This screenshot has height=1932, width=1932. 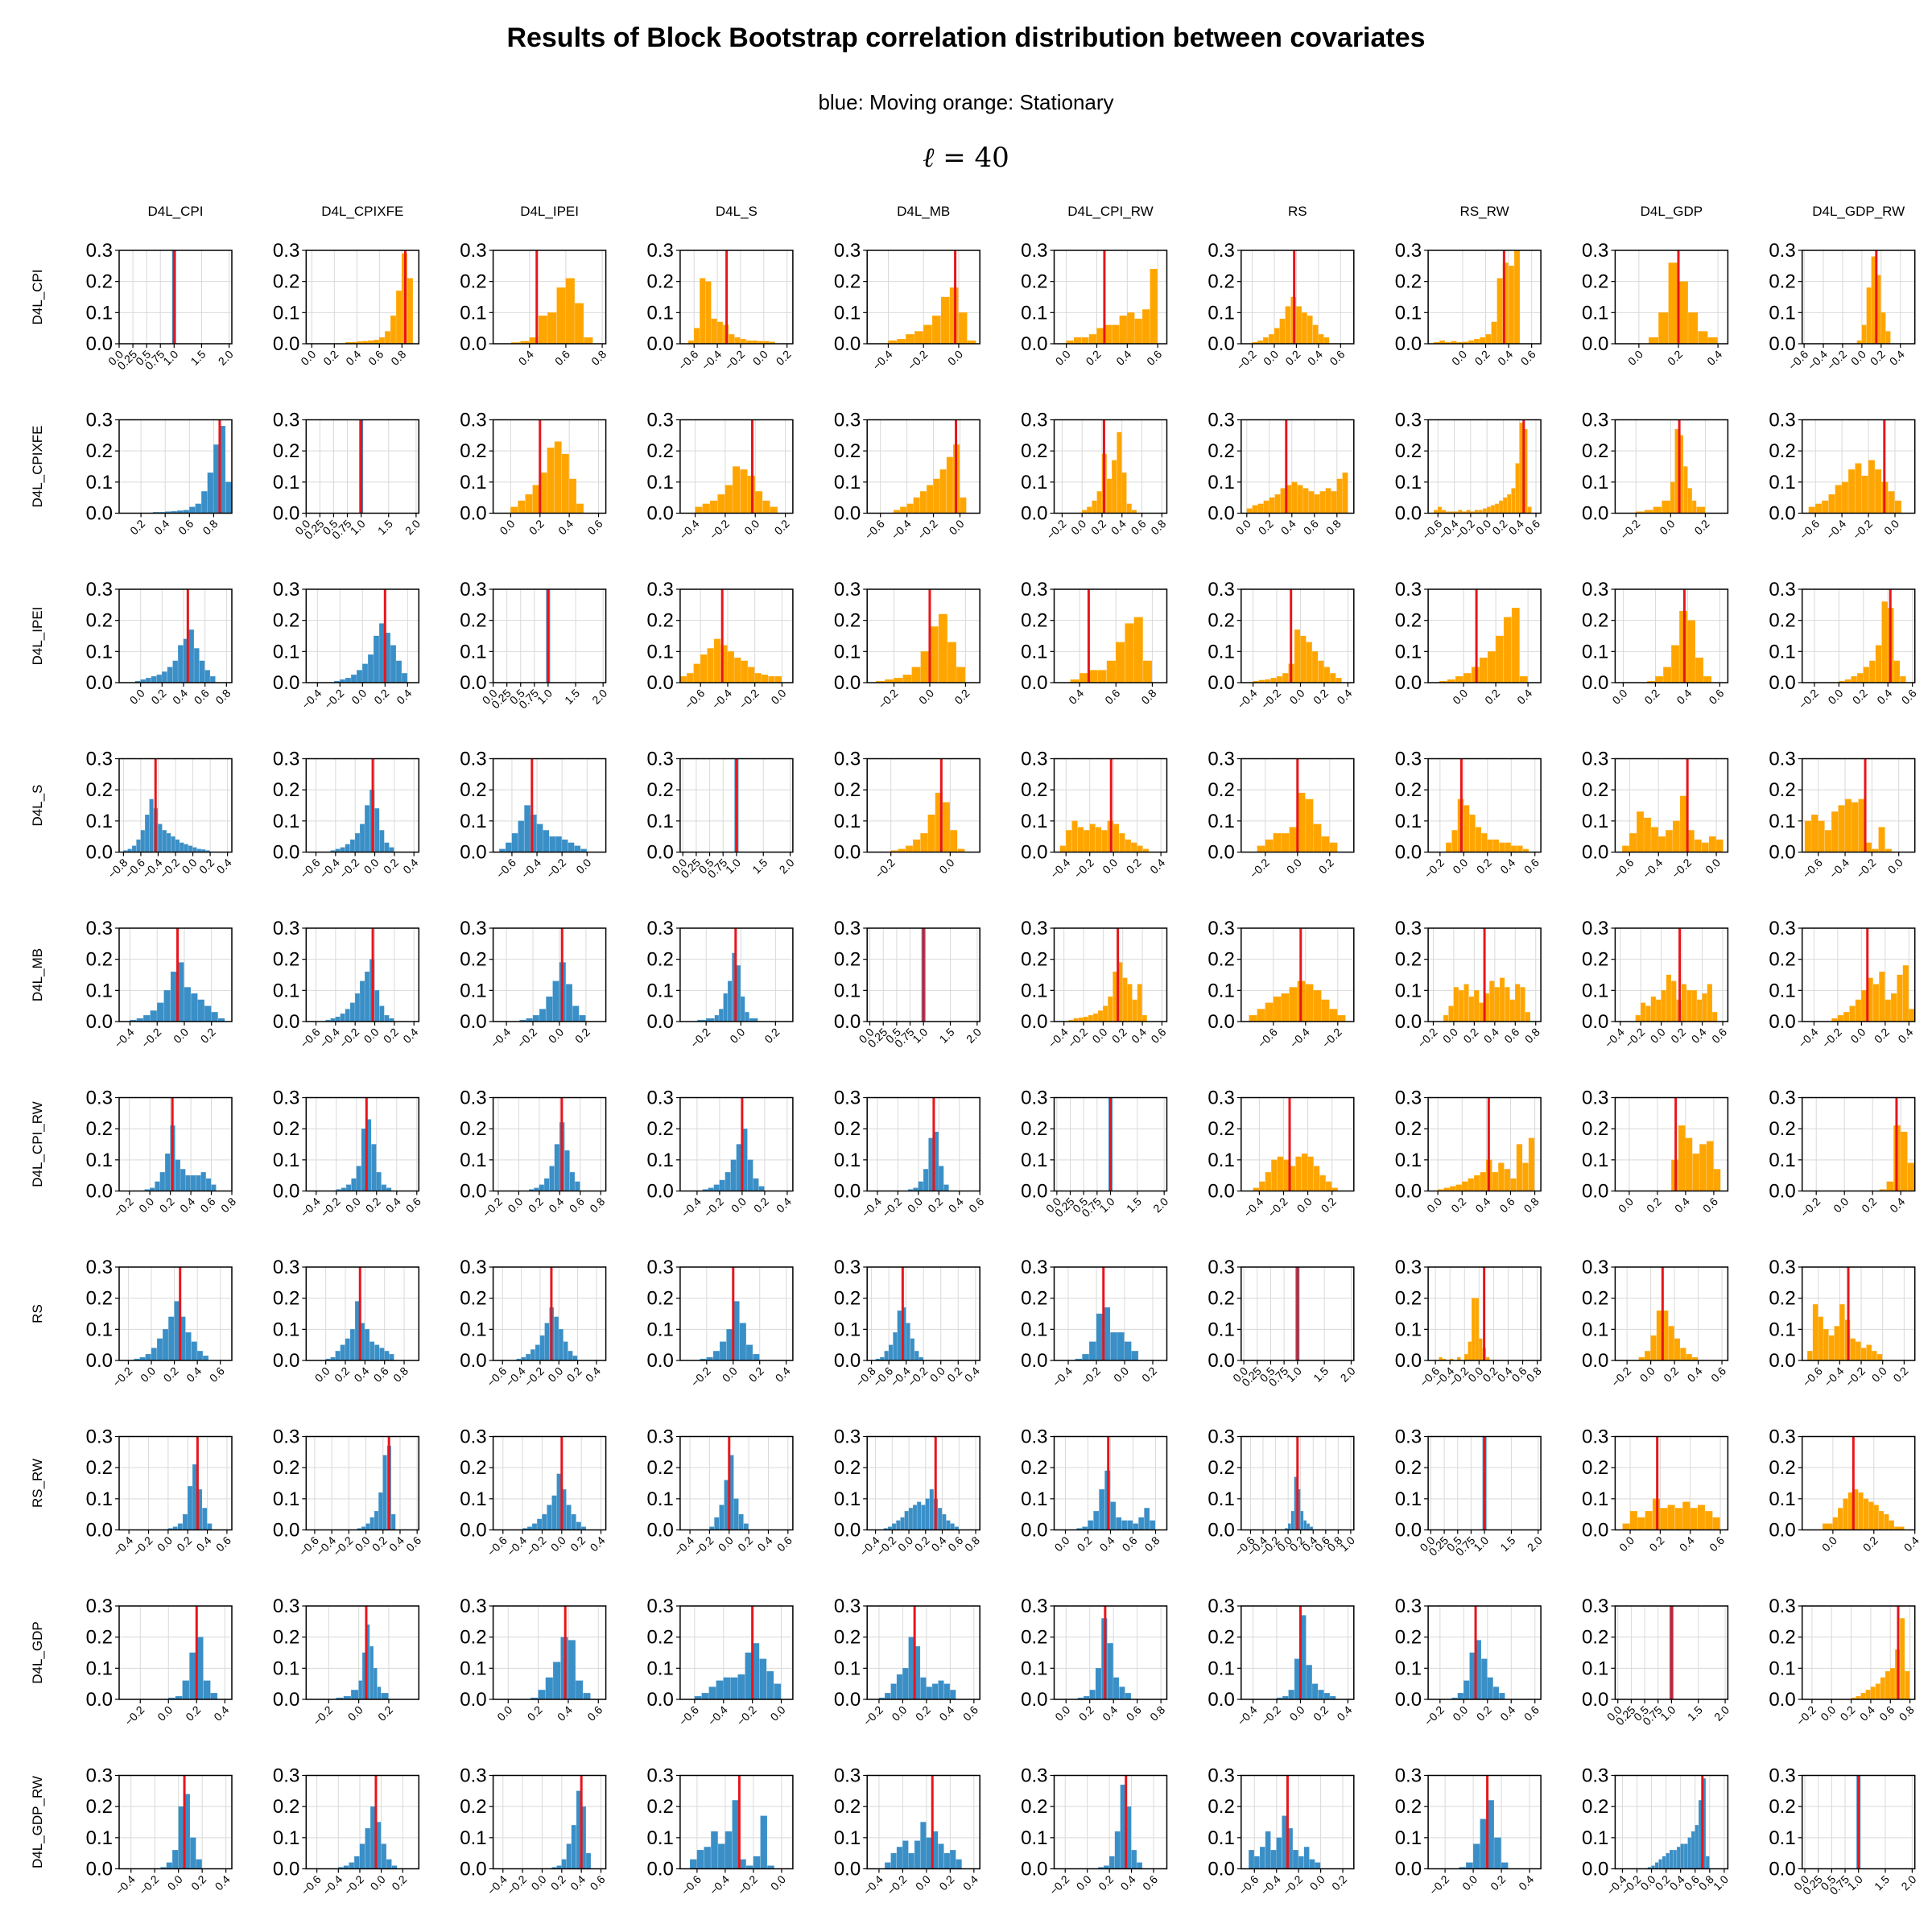 What do you see at coordinates (37, 636) in the screenshot?
I see `row-label-2: D4L_IPEI` at bounding box center [37, 636].